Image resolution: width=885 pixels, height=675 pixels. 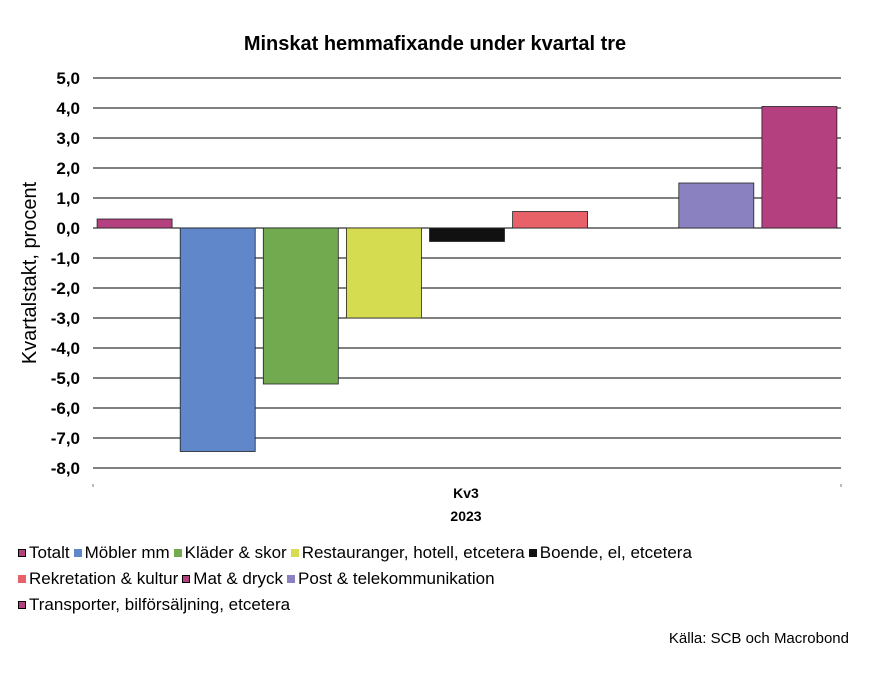 I want to click on legend-label: Post & telekommunikation, so click(x=396, y=578).